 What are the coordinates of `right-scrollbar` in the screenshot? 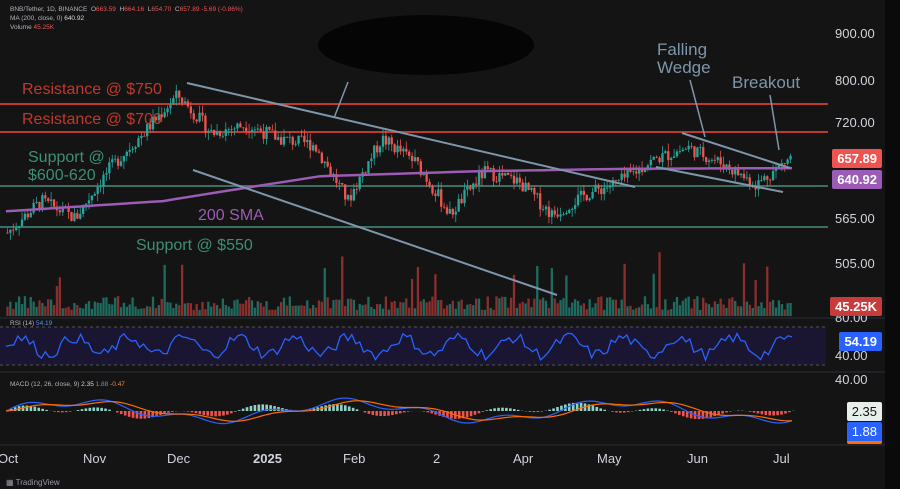 It's located at (892, 244).